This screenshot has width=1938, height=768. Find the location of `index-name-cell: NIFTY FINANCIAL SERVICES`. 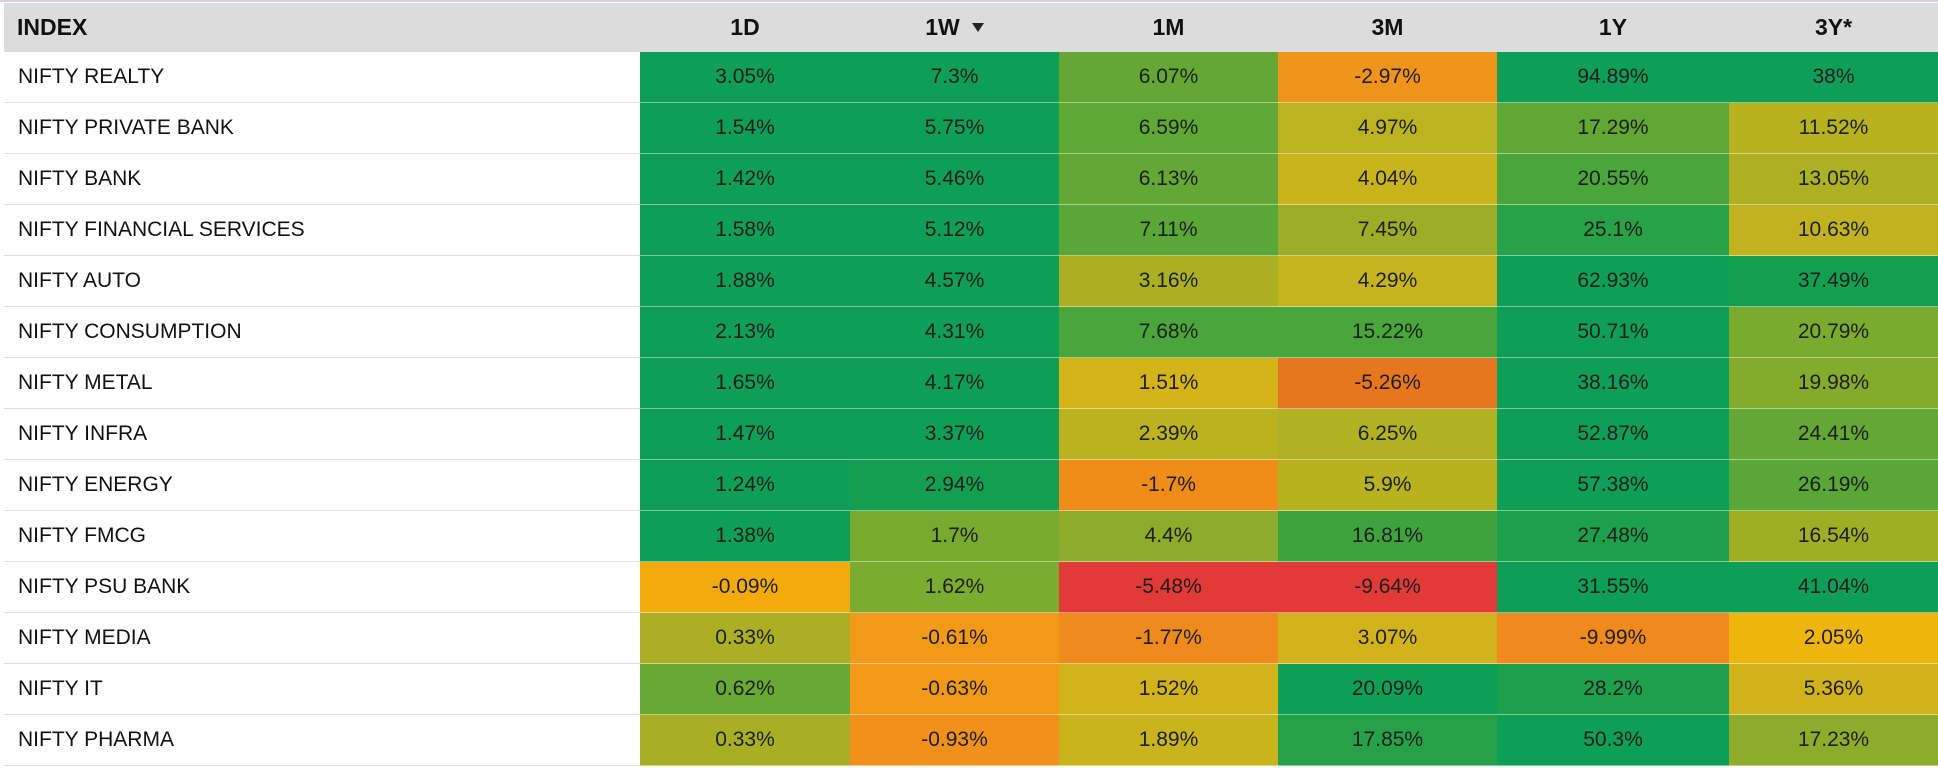

index-name-cell: NIFTY FINANCIAL SERVICES is located at coordinates (322, 230).